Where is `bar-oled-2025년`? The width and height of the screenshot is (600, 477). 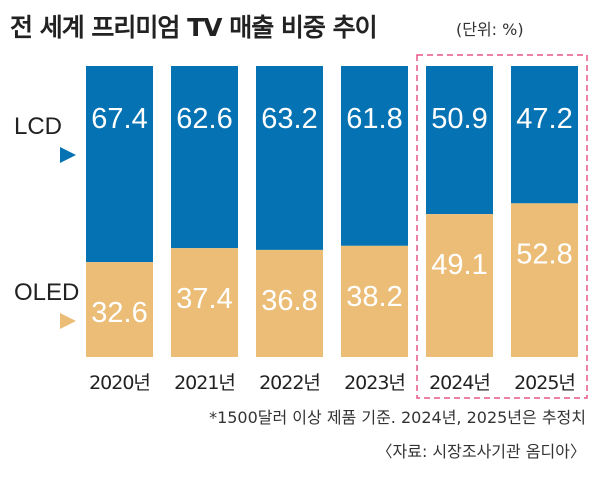 bar-oled-2025년 is located at coordinates (544, 280).